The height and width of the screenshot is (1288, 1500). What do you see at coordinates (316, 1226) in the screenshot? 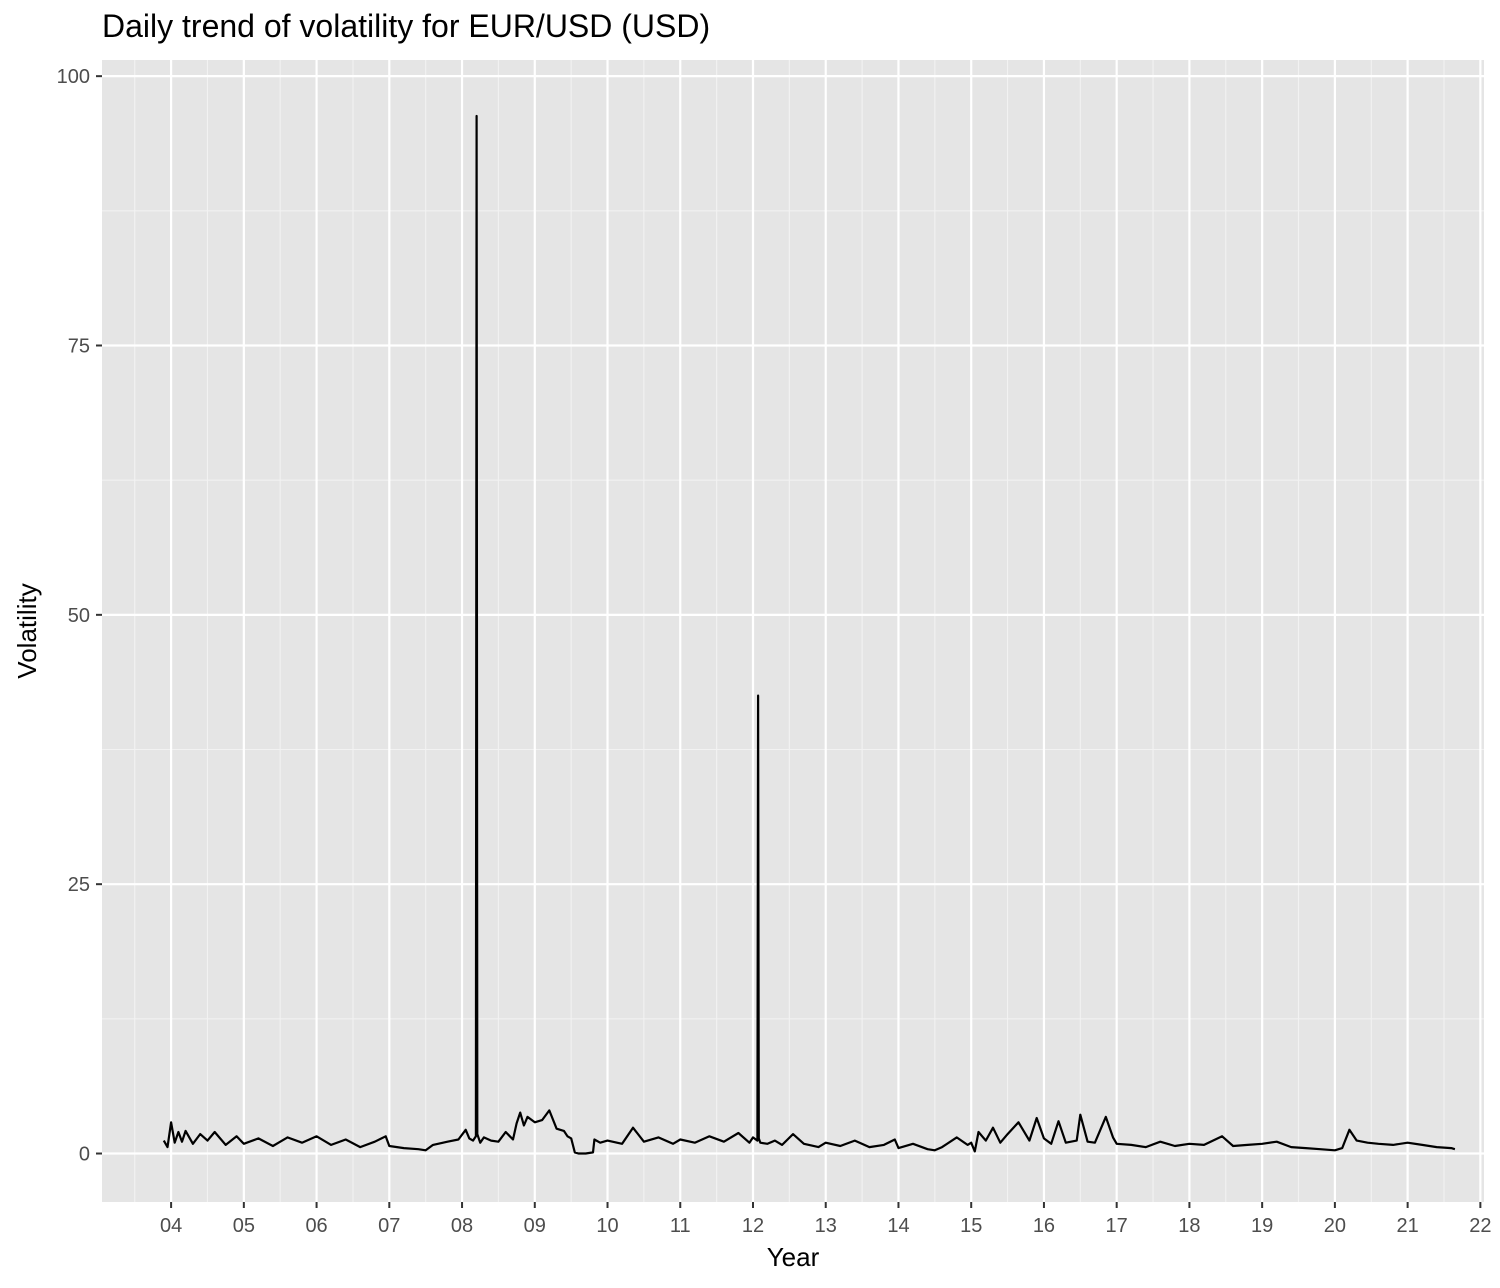
I see `x-tick-label: 06` at bounding box center [316, 1226].